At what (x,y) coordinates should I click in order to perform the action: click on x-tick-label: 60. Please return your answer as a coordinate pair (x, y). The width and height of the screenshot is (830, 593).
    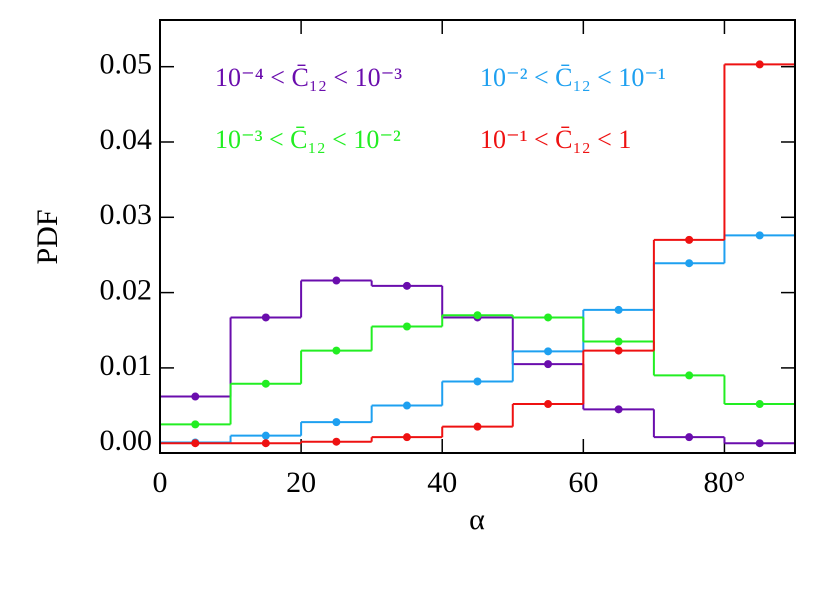
    Looking at the image, I should click on (583, 482).